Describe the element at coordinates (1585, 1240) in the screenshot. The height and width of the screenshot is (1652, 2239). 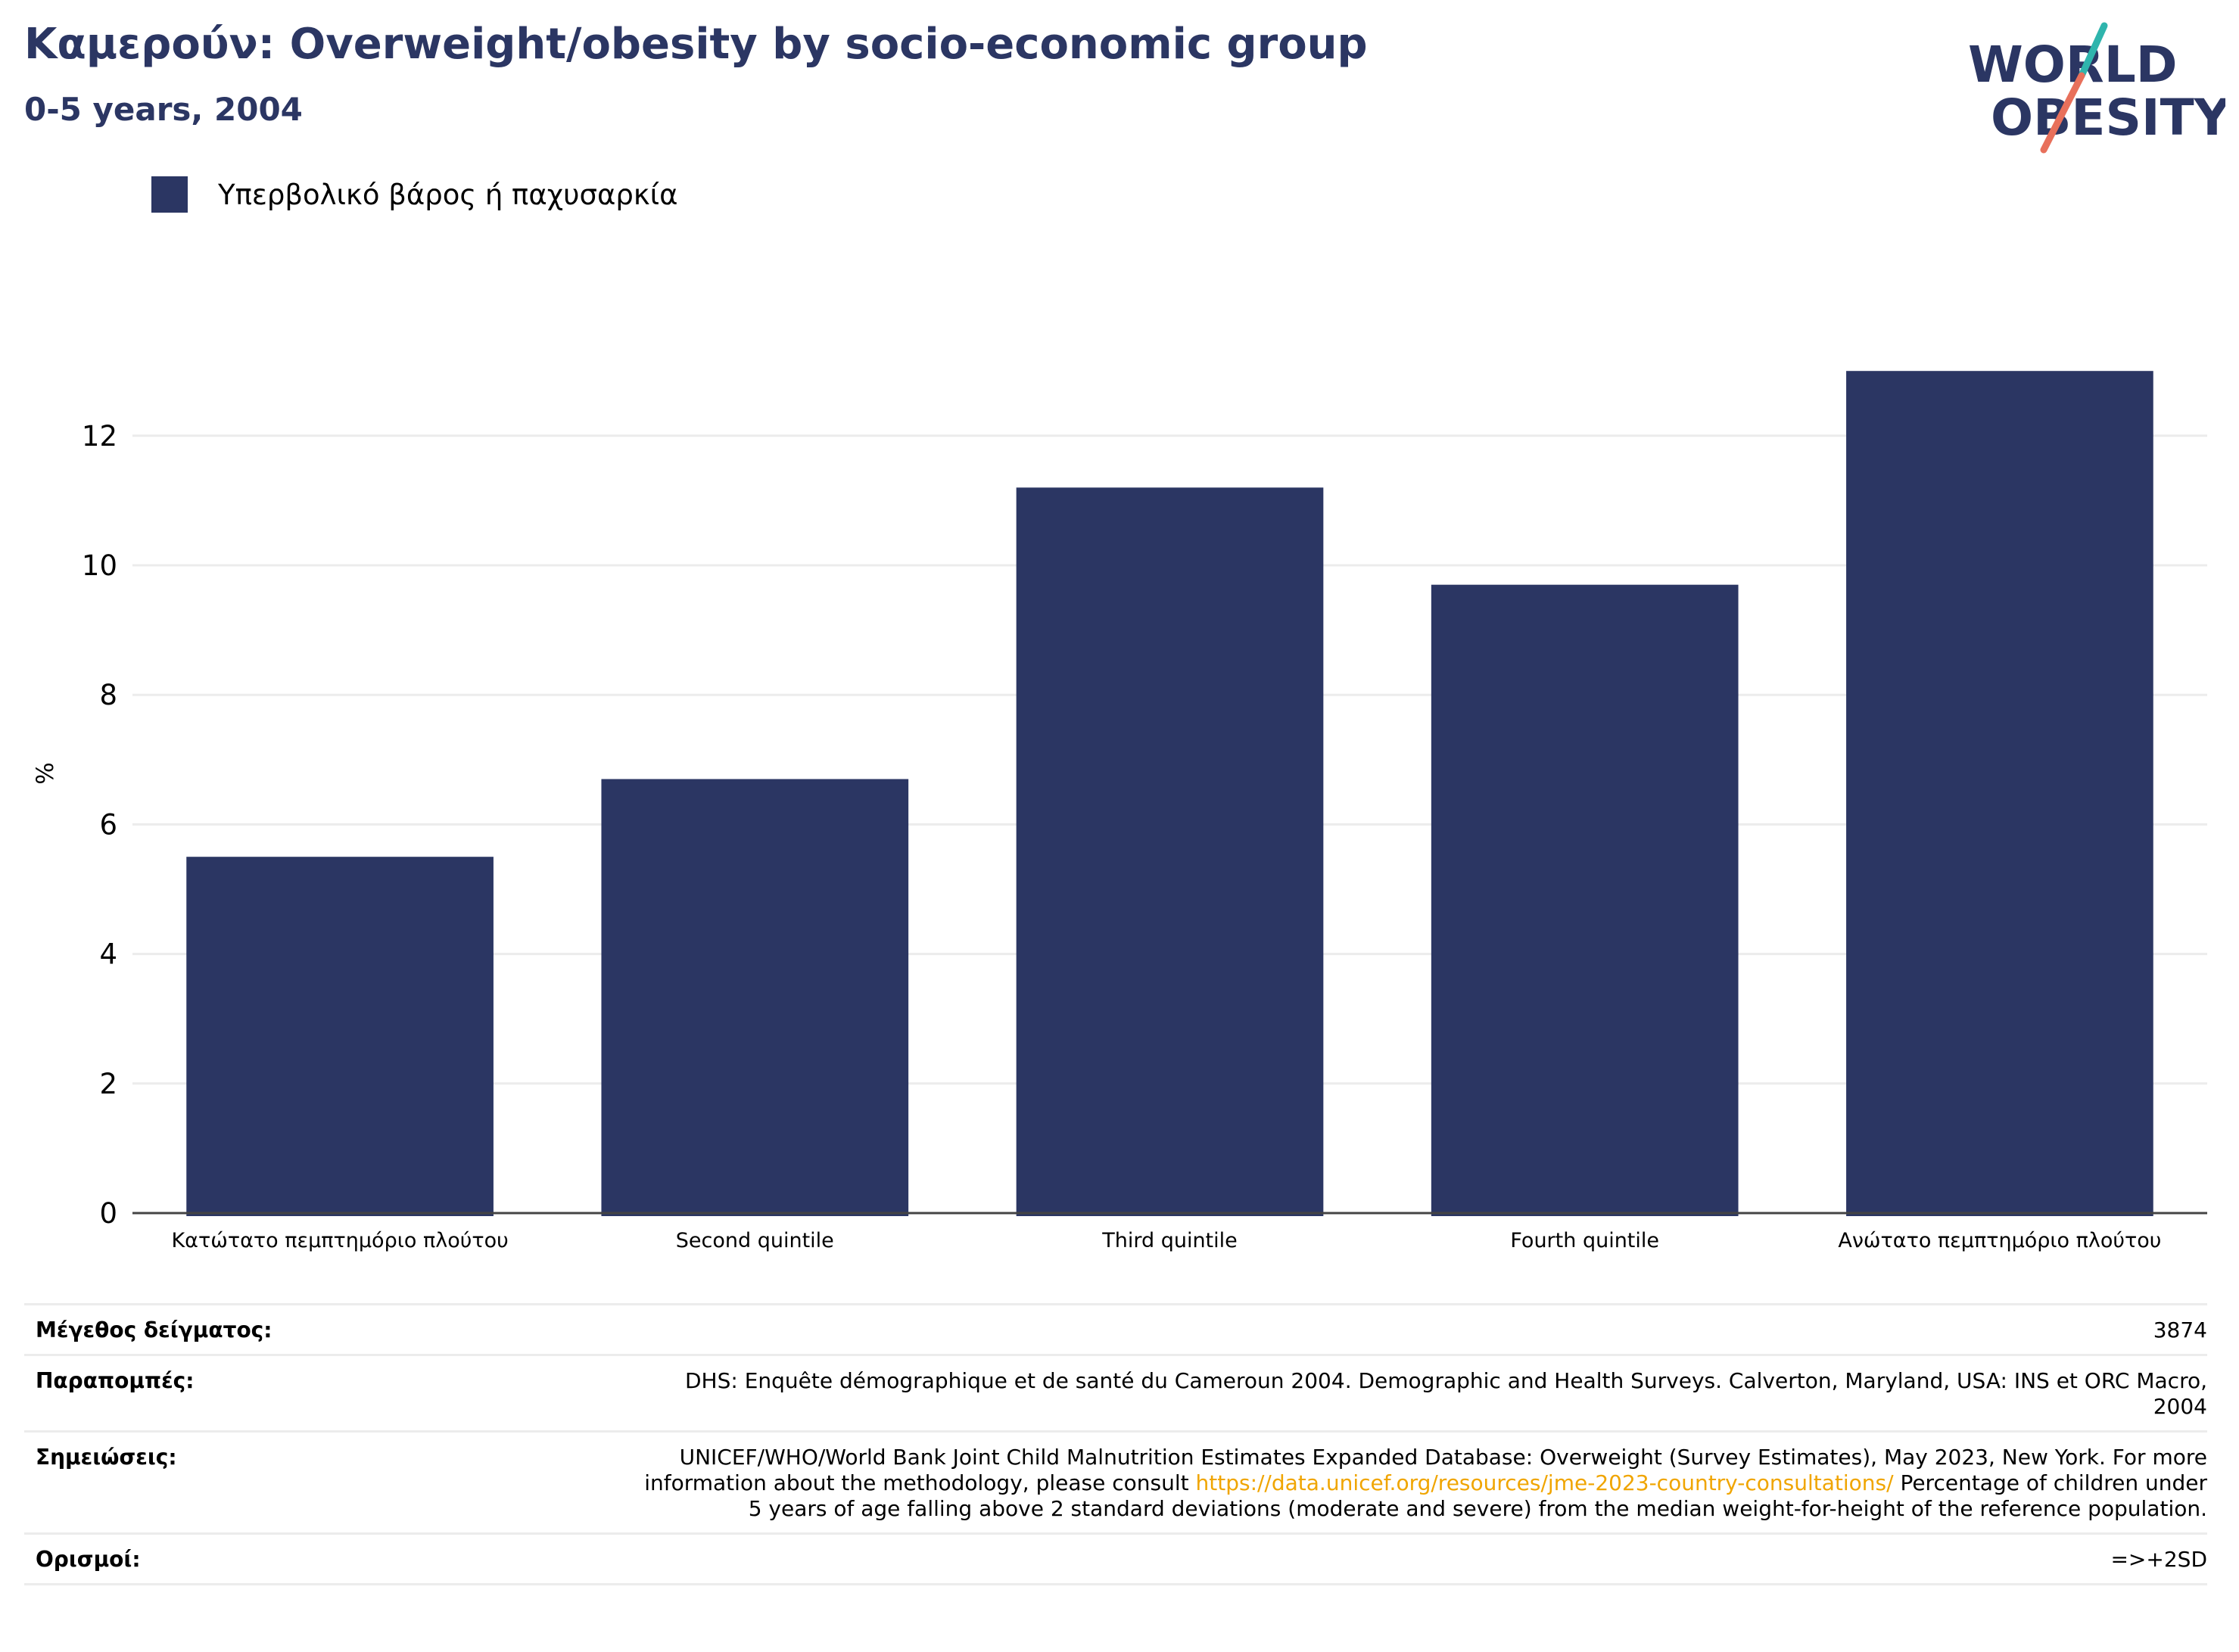
I see `x-tick-label: Fourth quintile` at that location.